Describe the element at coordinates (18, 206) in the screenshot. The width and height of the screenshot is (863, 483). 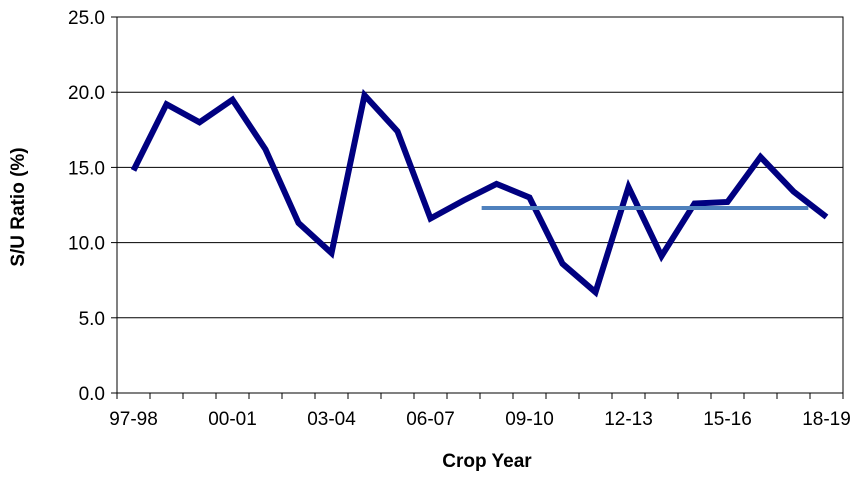
I see `y-axis-title: S/U Ratio (%)` at that location.